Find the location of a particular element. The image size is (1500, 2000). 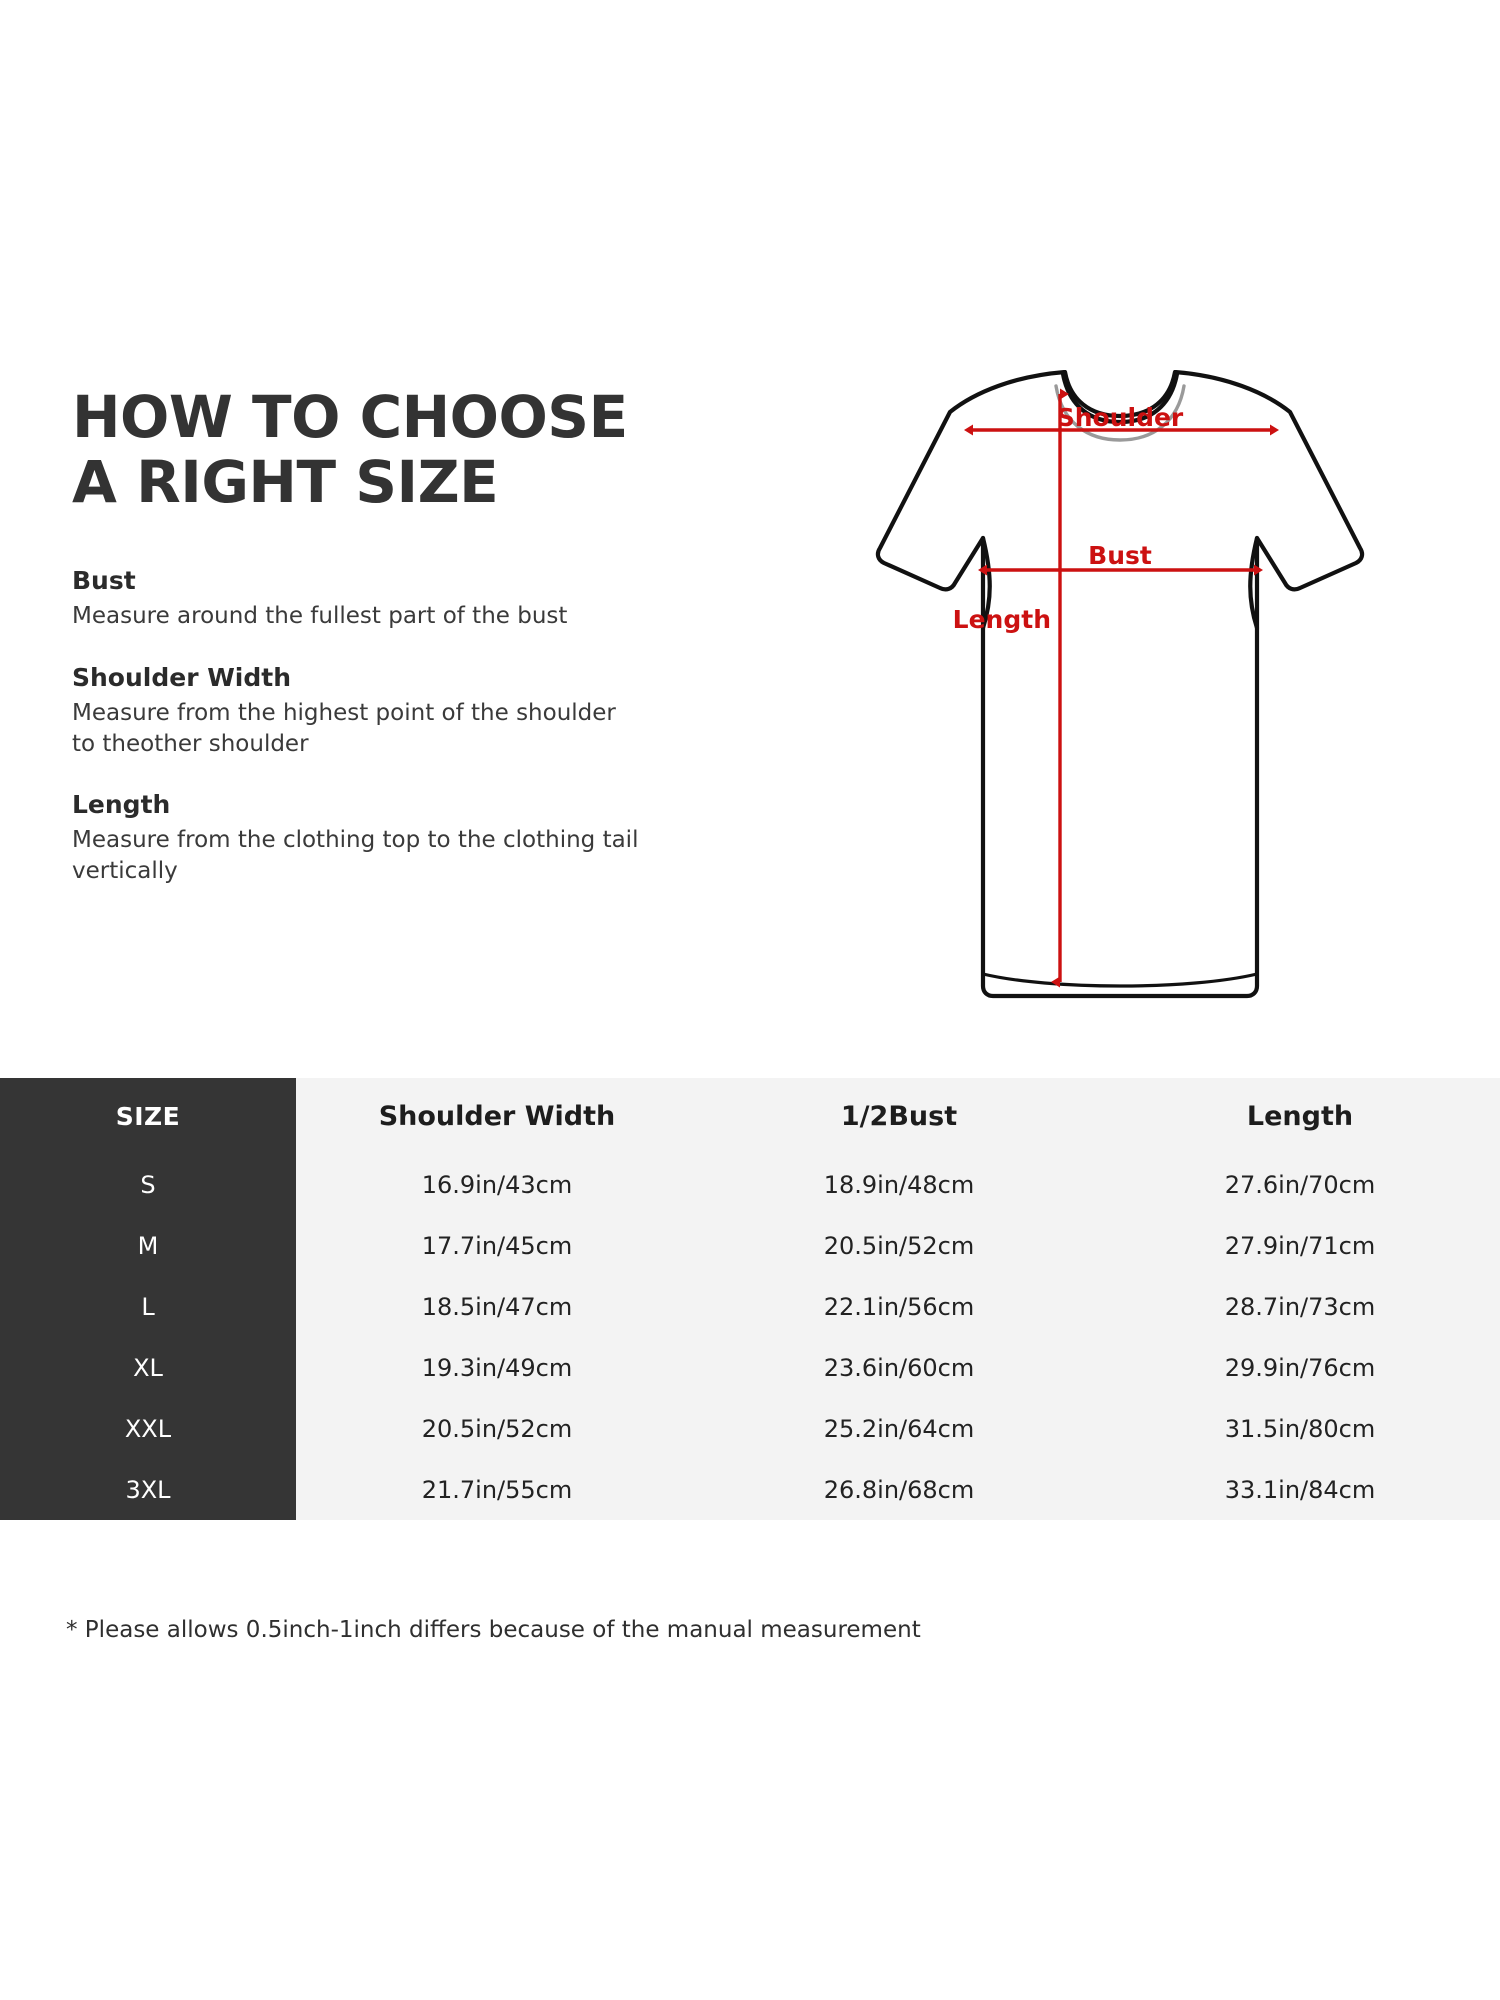

tshirt-diagram-svg: Shoulder Bust Length is located at coordinates (1120, 684).